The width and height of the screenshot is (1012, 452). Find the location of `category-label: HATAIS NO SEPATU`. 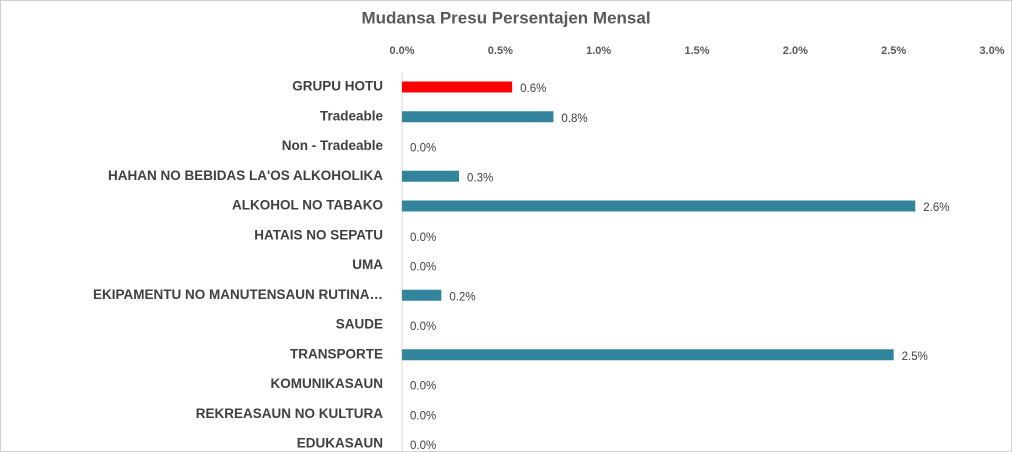

category-label: HATAIS NO SEPATU is located at coordinates (318, 234).